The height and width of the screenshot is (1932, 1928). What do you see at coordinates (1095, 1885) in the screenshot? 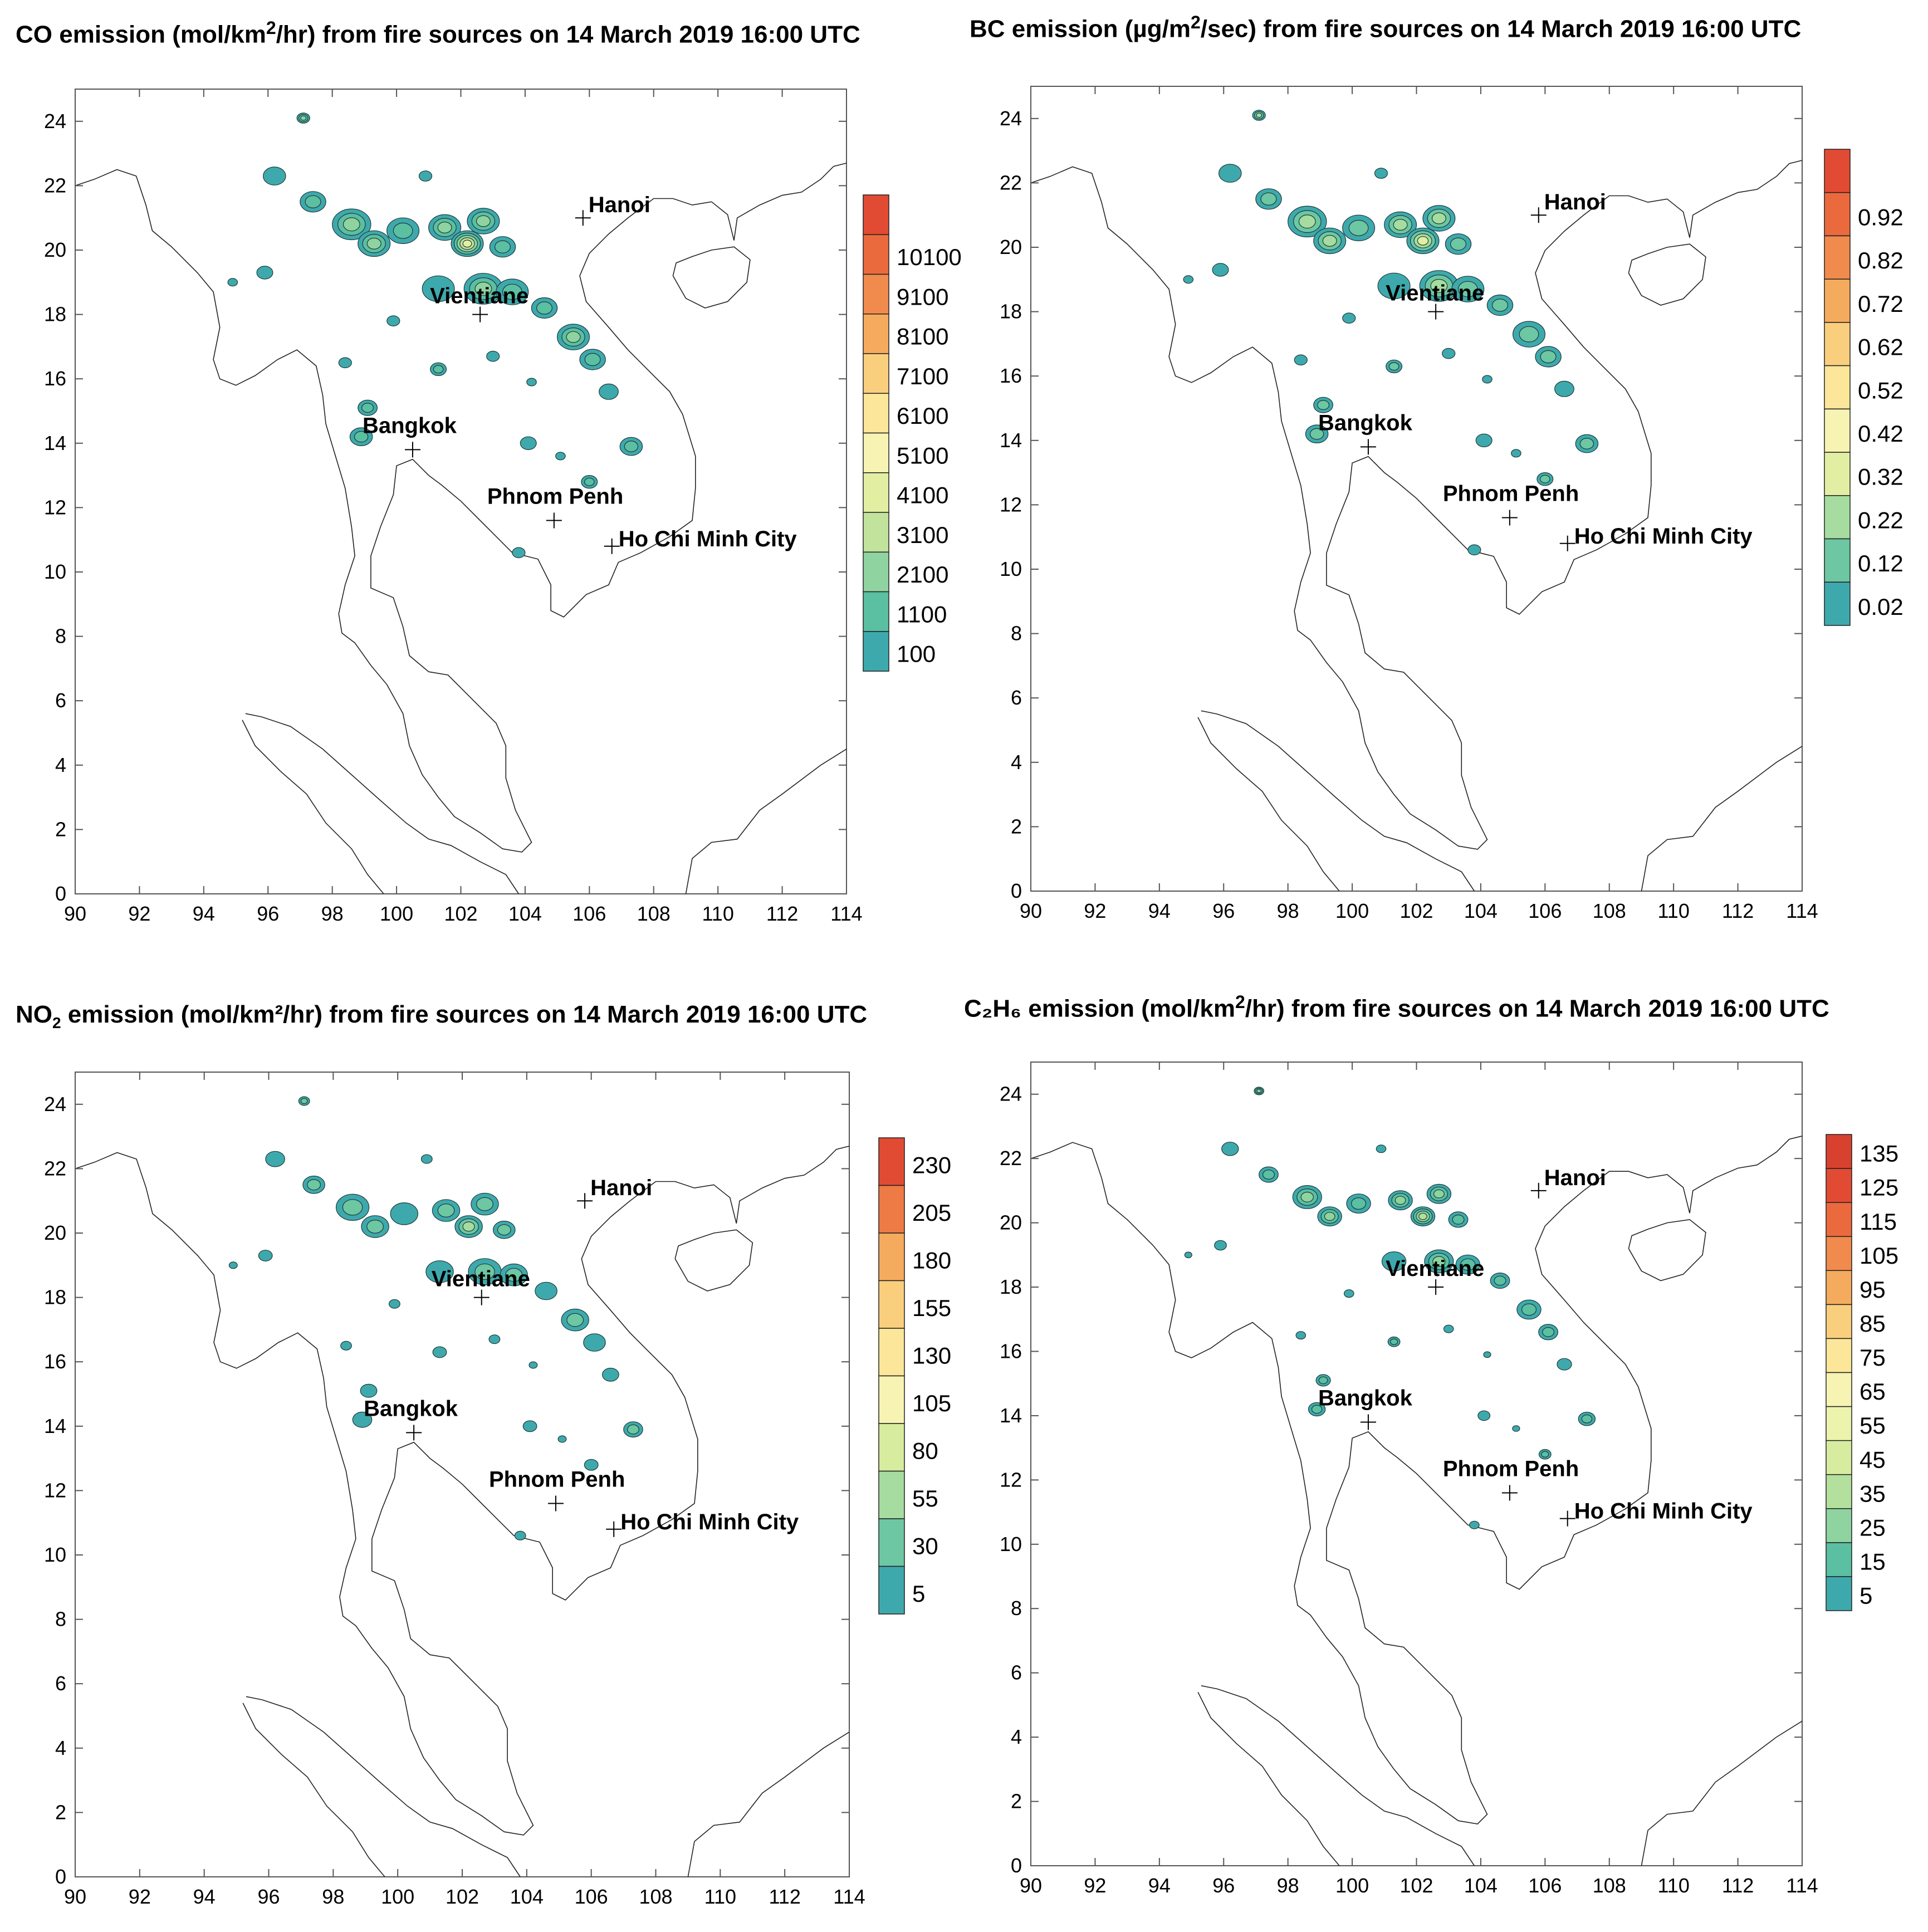
I see `x-tick-label: 92` at bounding box center [1095, 1885].